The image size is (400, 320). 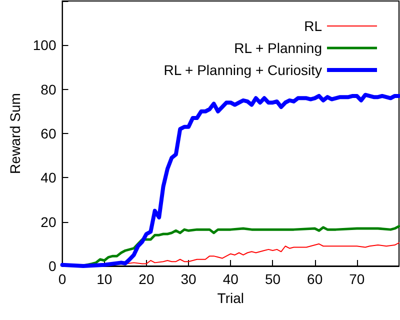 I want to click on y-tick-label: 20, so click(x=48, y=222).